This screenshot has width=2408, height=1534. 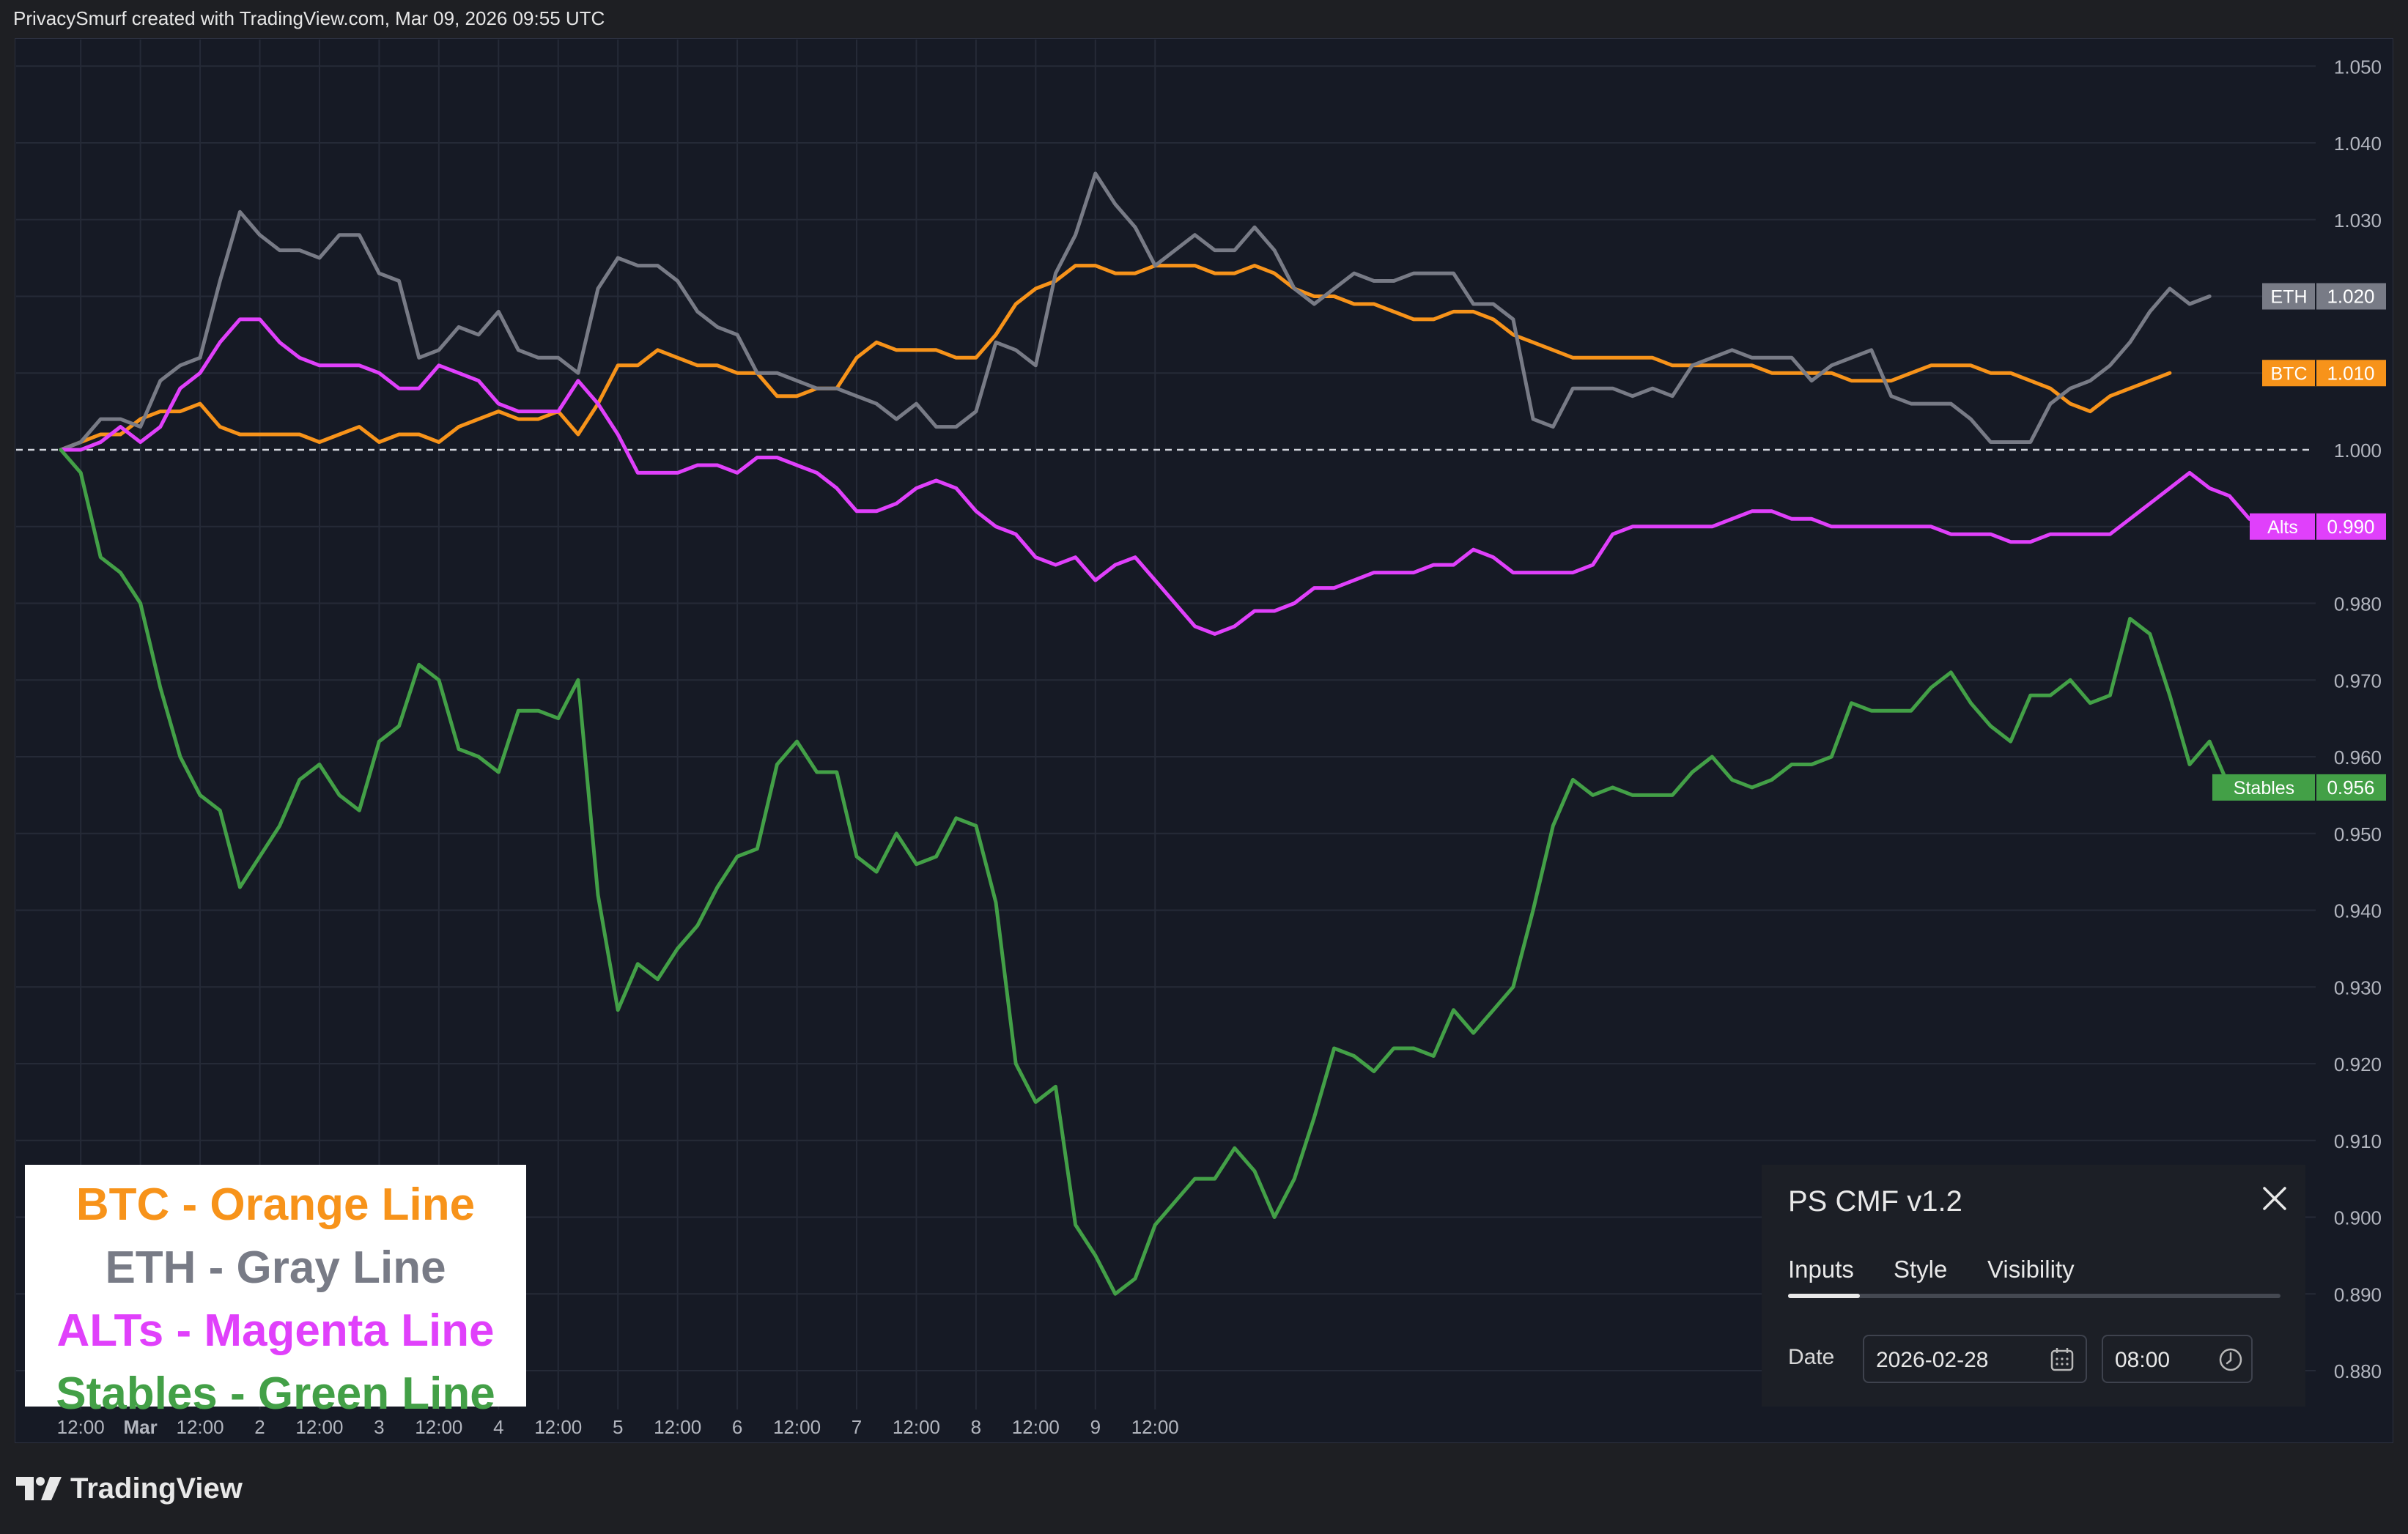 I want to click on price-label-alts: Alts 0.990, so click(x=2318, y=527).